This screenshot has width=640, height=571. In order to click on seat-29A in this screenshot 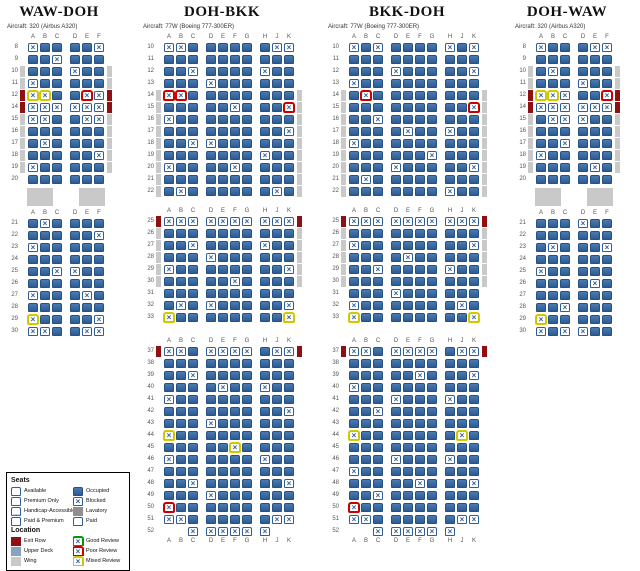, I will do `click(169, 269)`.